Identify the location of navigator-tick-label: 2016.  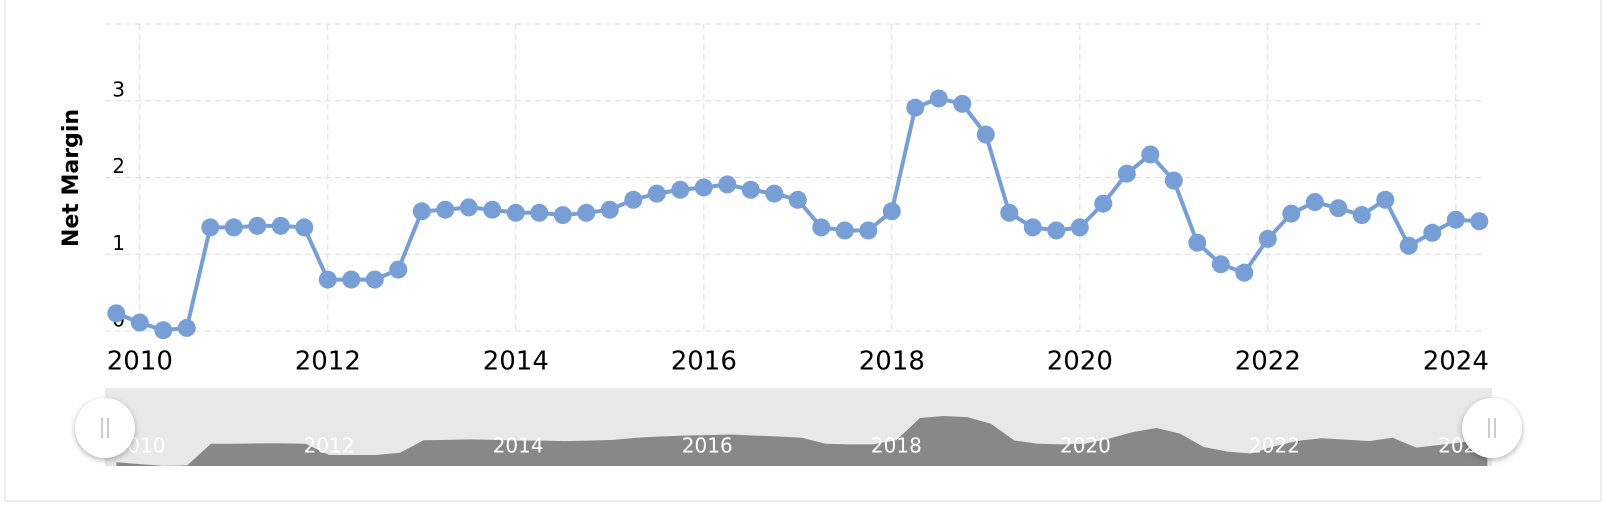
(707, 446).